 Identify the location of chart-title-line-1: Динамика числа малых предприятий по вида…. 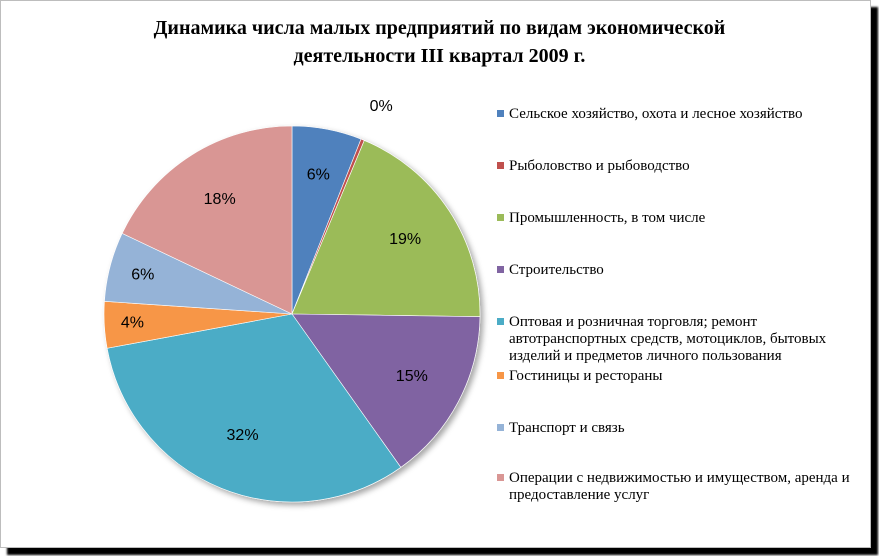
(439, 28).